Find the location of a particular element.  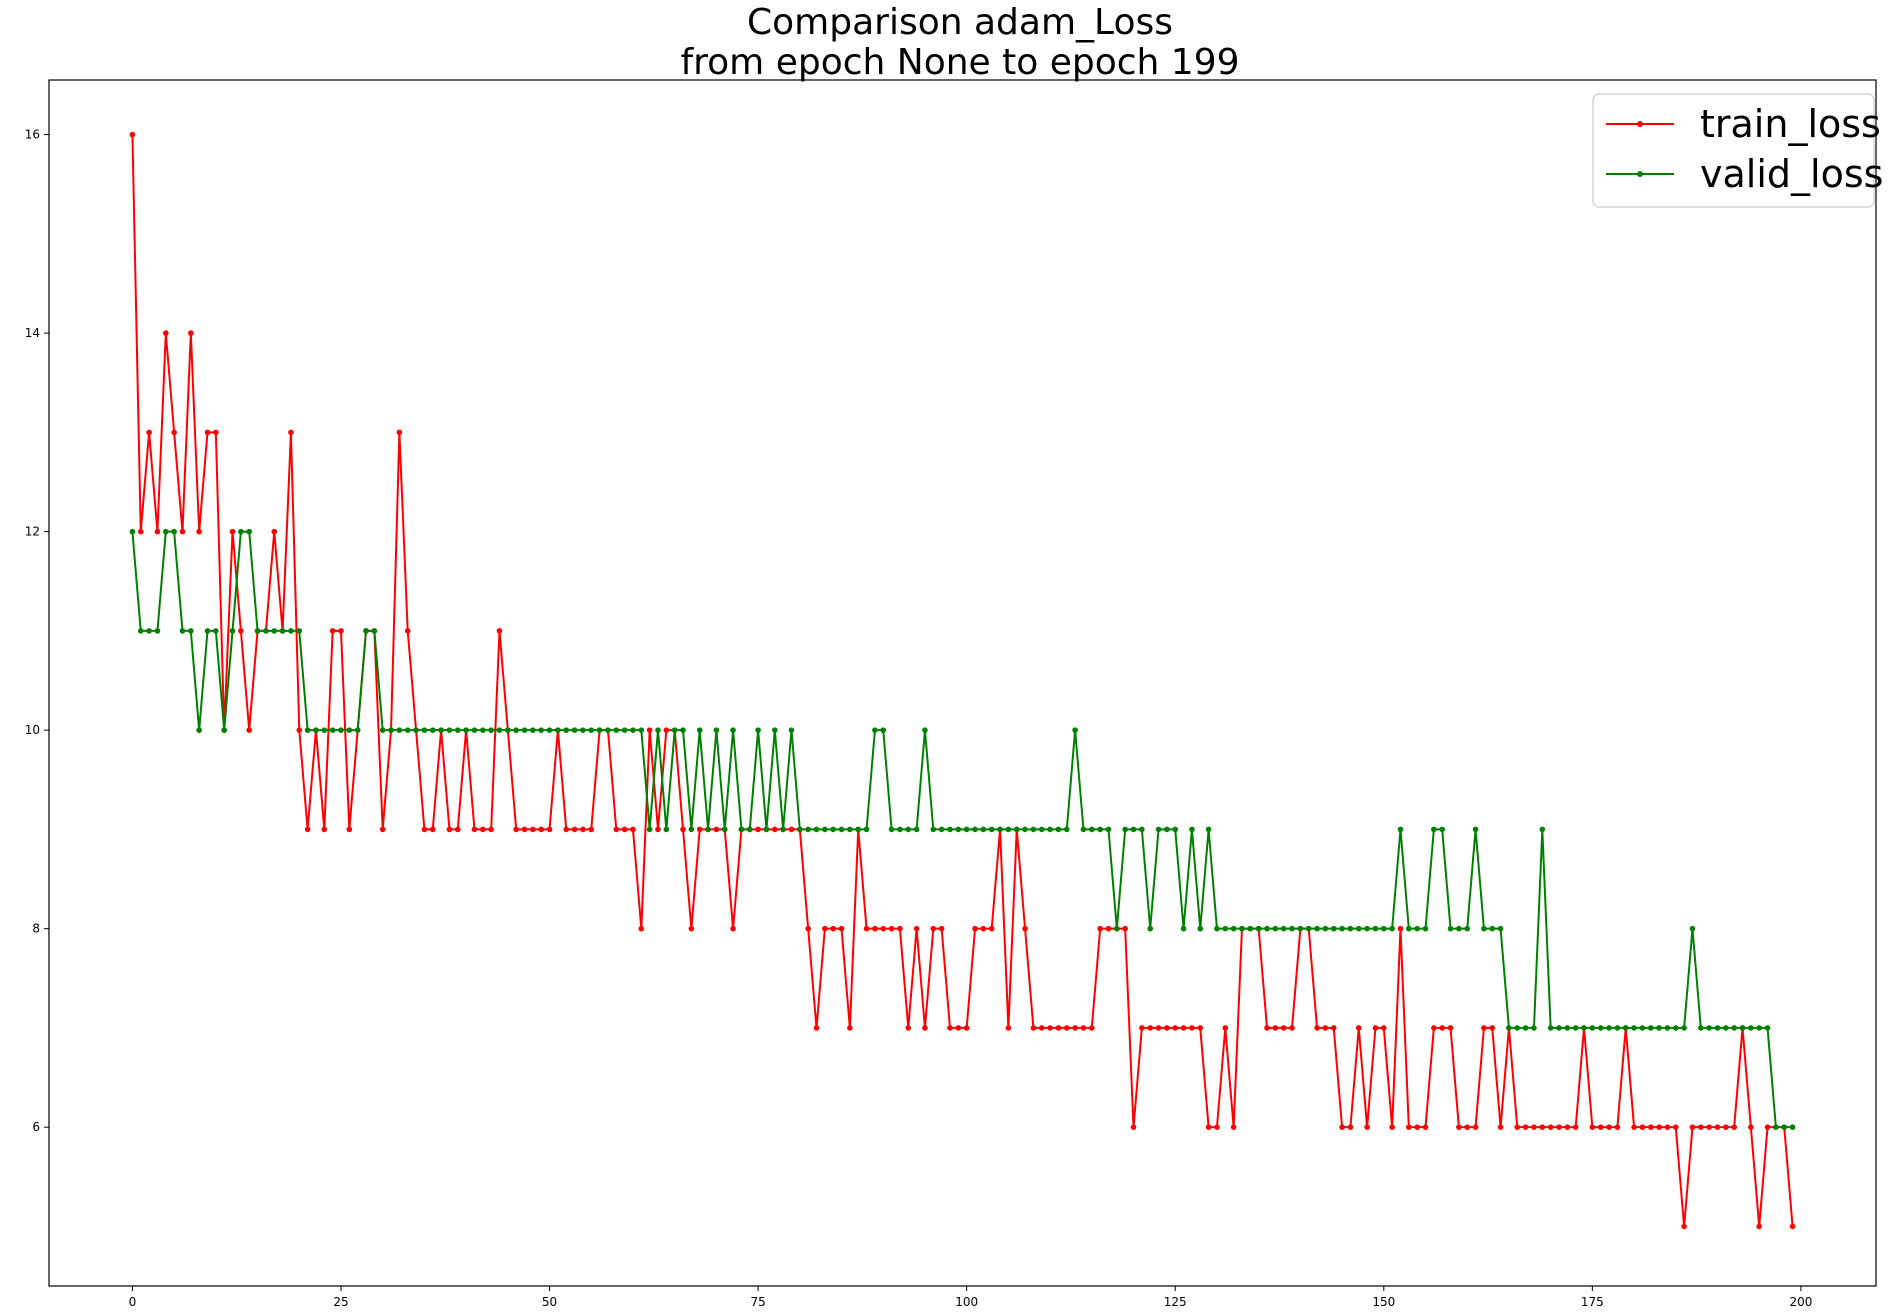

legend-marker-train is located at coordinates (1640, 124).